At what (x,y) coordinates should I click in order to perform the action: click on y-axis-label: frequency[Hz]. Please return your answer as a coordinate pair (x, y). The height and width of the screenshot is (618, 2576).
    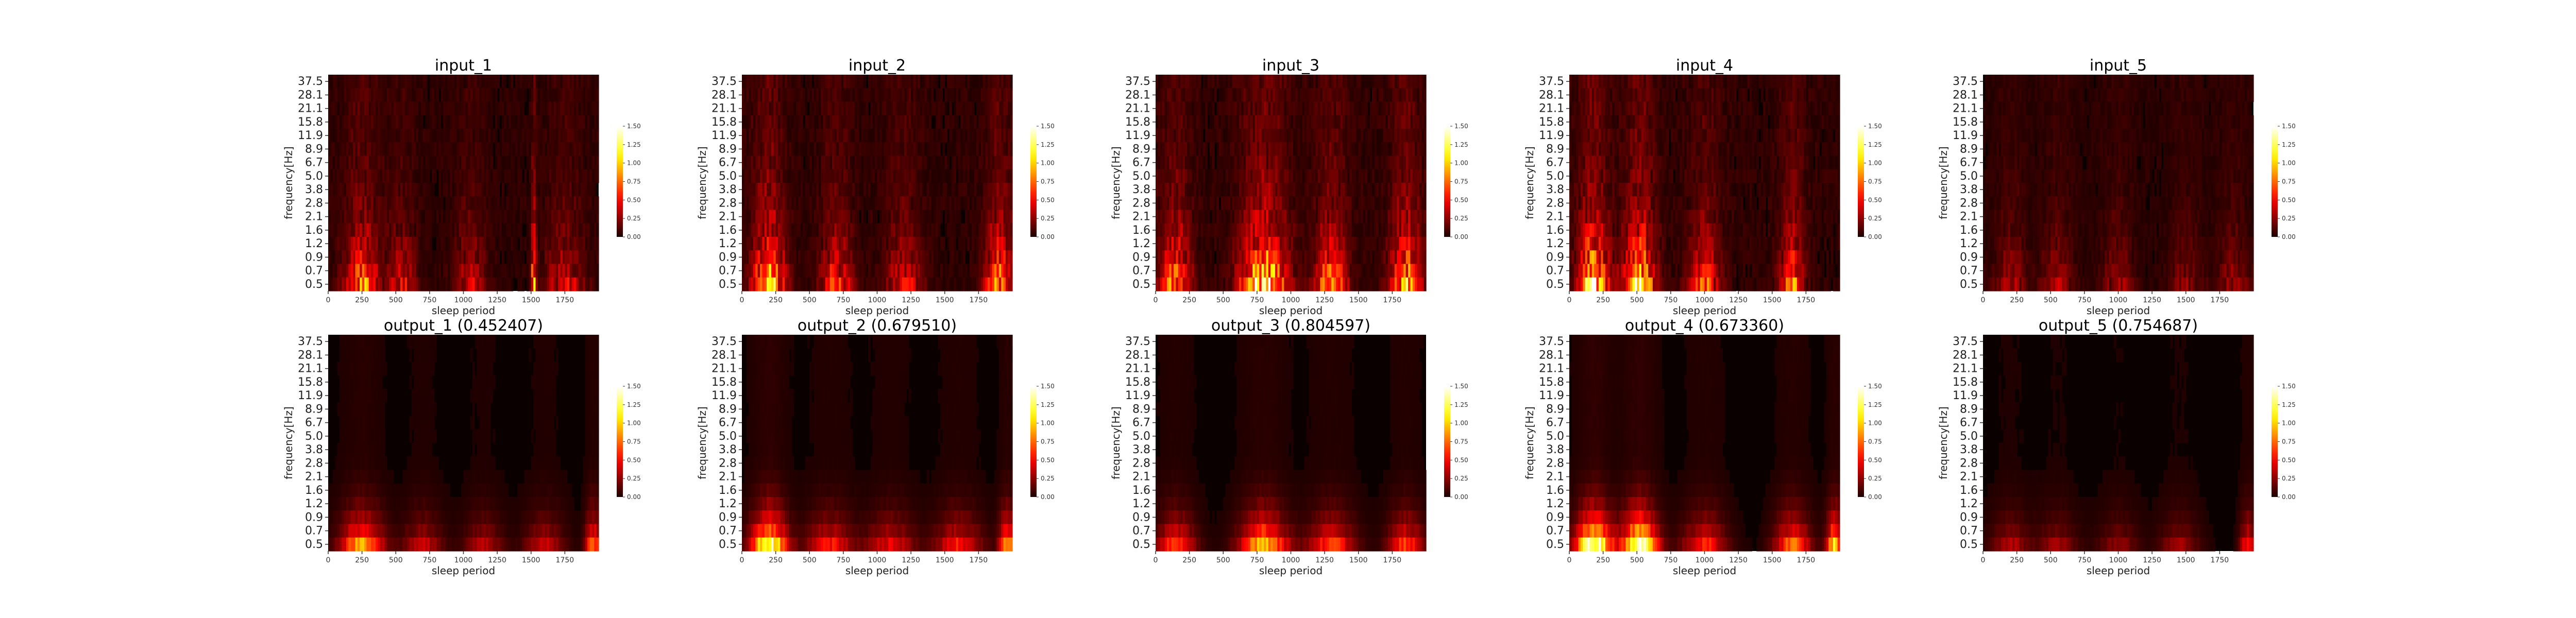
    Looking at the image, I should click on (288, 182).